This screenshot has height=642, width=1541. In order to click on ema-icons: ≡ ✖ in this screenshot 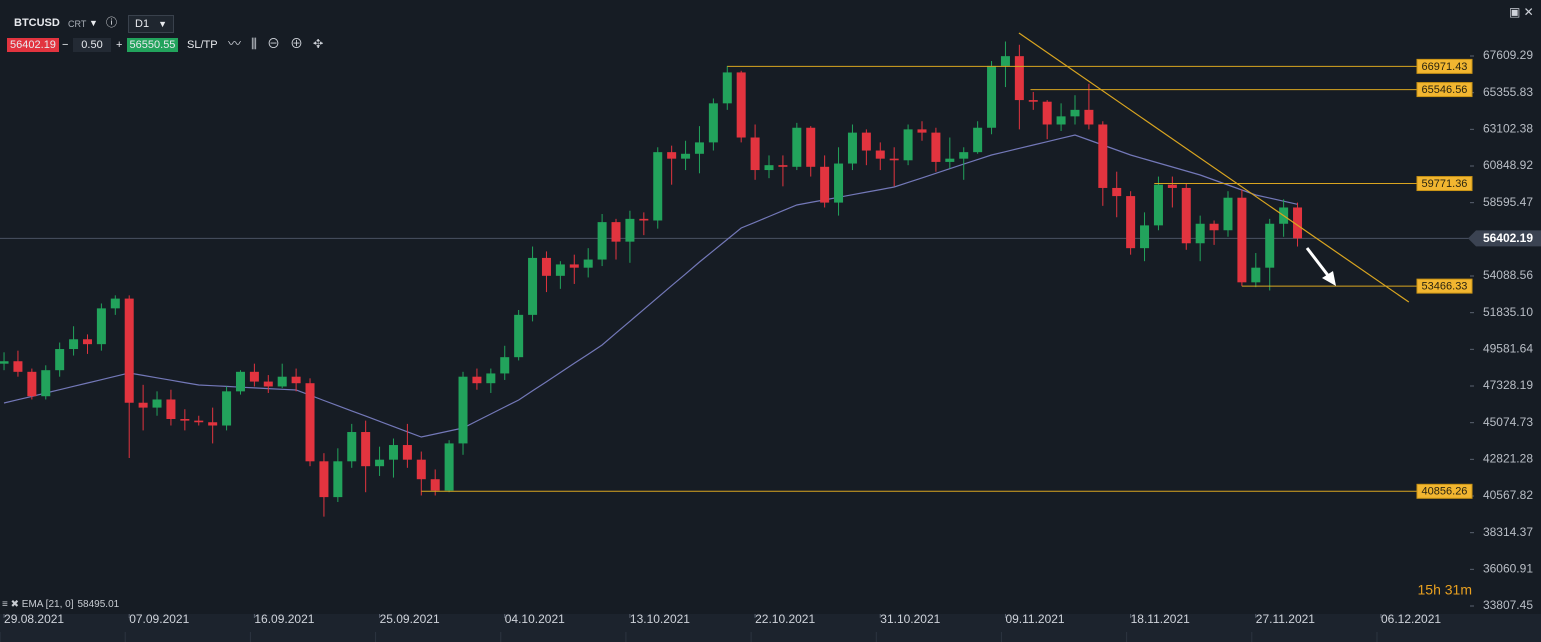, I will do `click(12, 604)`.